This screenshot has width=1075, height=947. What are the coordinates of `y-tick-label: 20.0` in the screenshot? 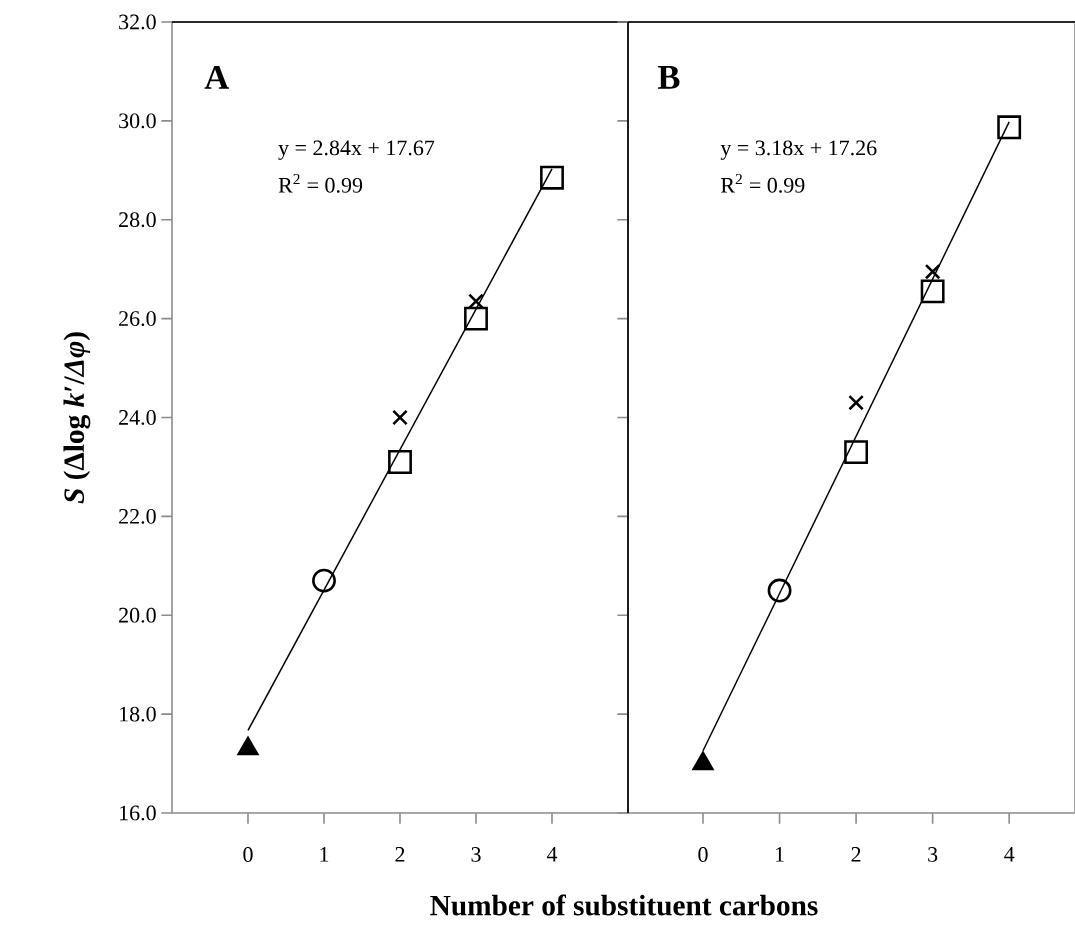 It's located at (137, 615).